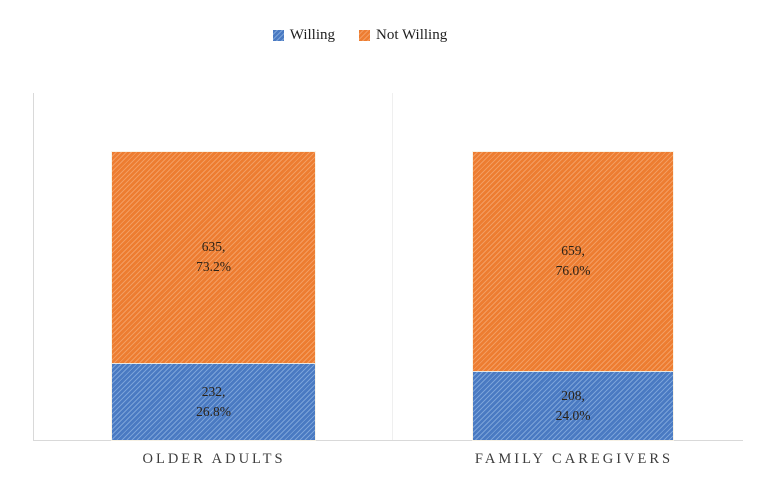 The image size is (766, 490). I want to click on category-gridline, so click(392, 266).